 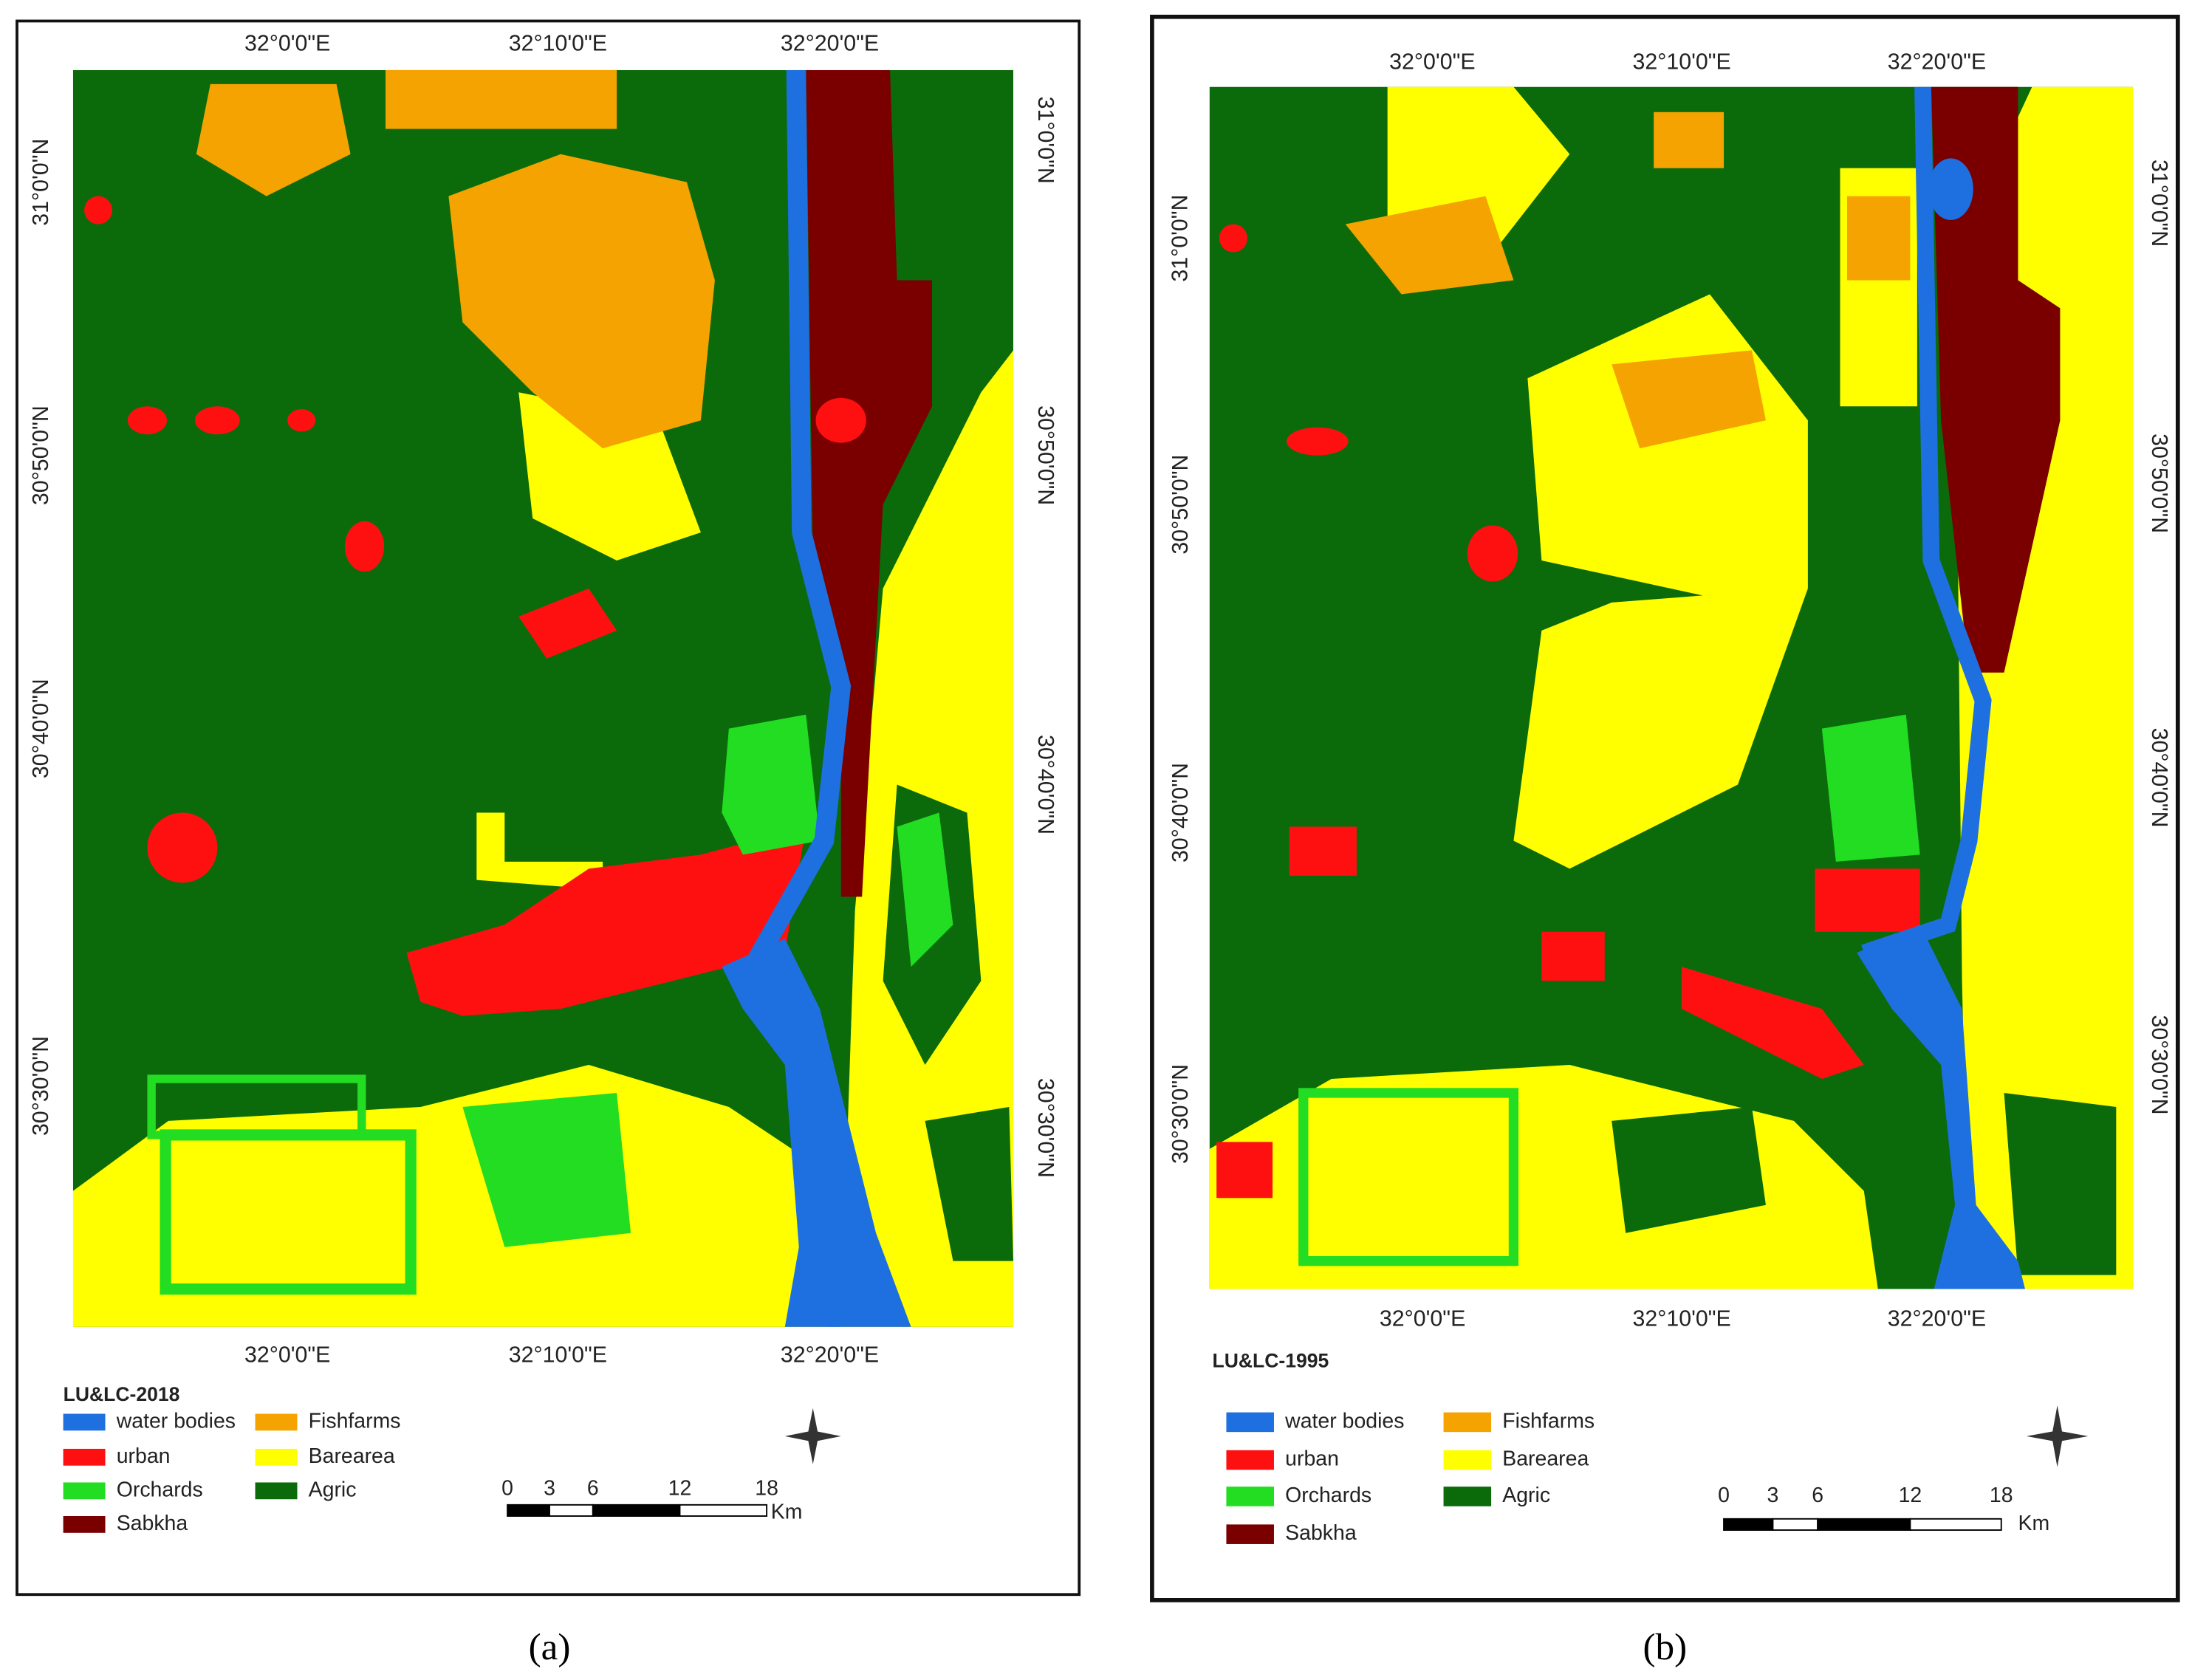 What do you see at coordinates (122, 1394) in the screenshot?
I see `legend-title: LU&LC-2018` at bounding box center [122, 1394].